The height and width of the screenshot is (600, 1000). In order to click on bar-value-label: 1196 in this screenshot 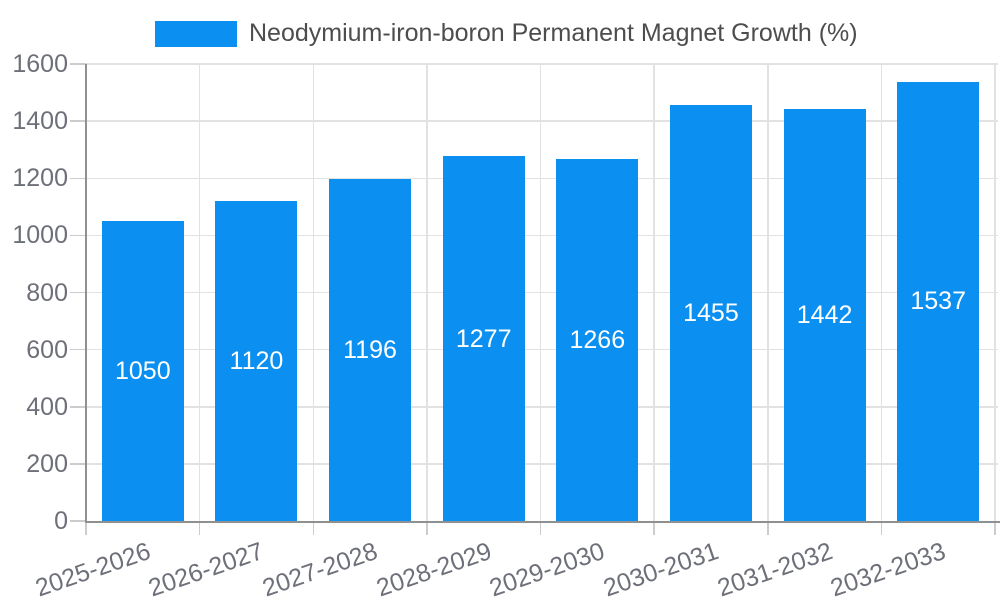, I will do `click(370, 350)`.